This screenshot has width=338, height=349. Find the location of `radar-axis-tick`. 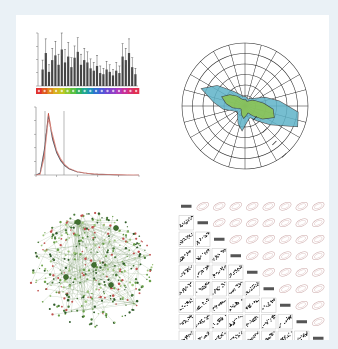

radar-axis-tick is located at coordinates (274, 143).